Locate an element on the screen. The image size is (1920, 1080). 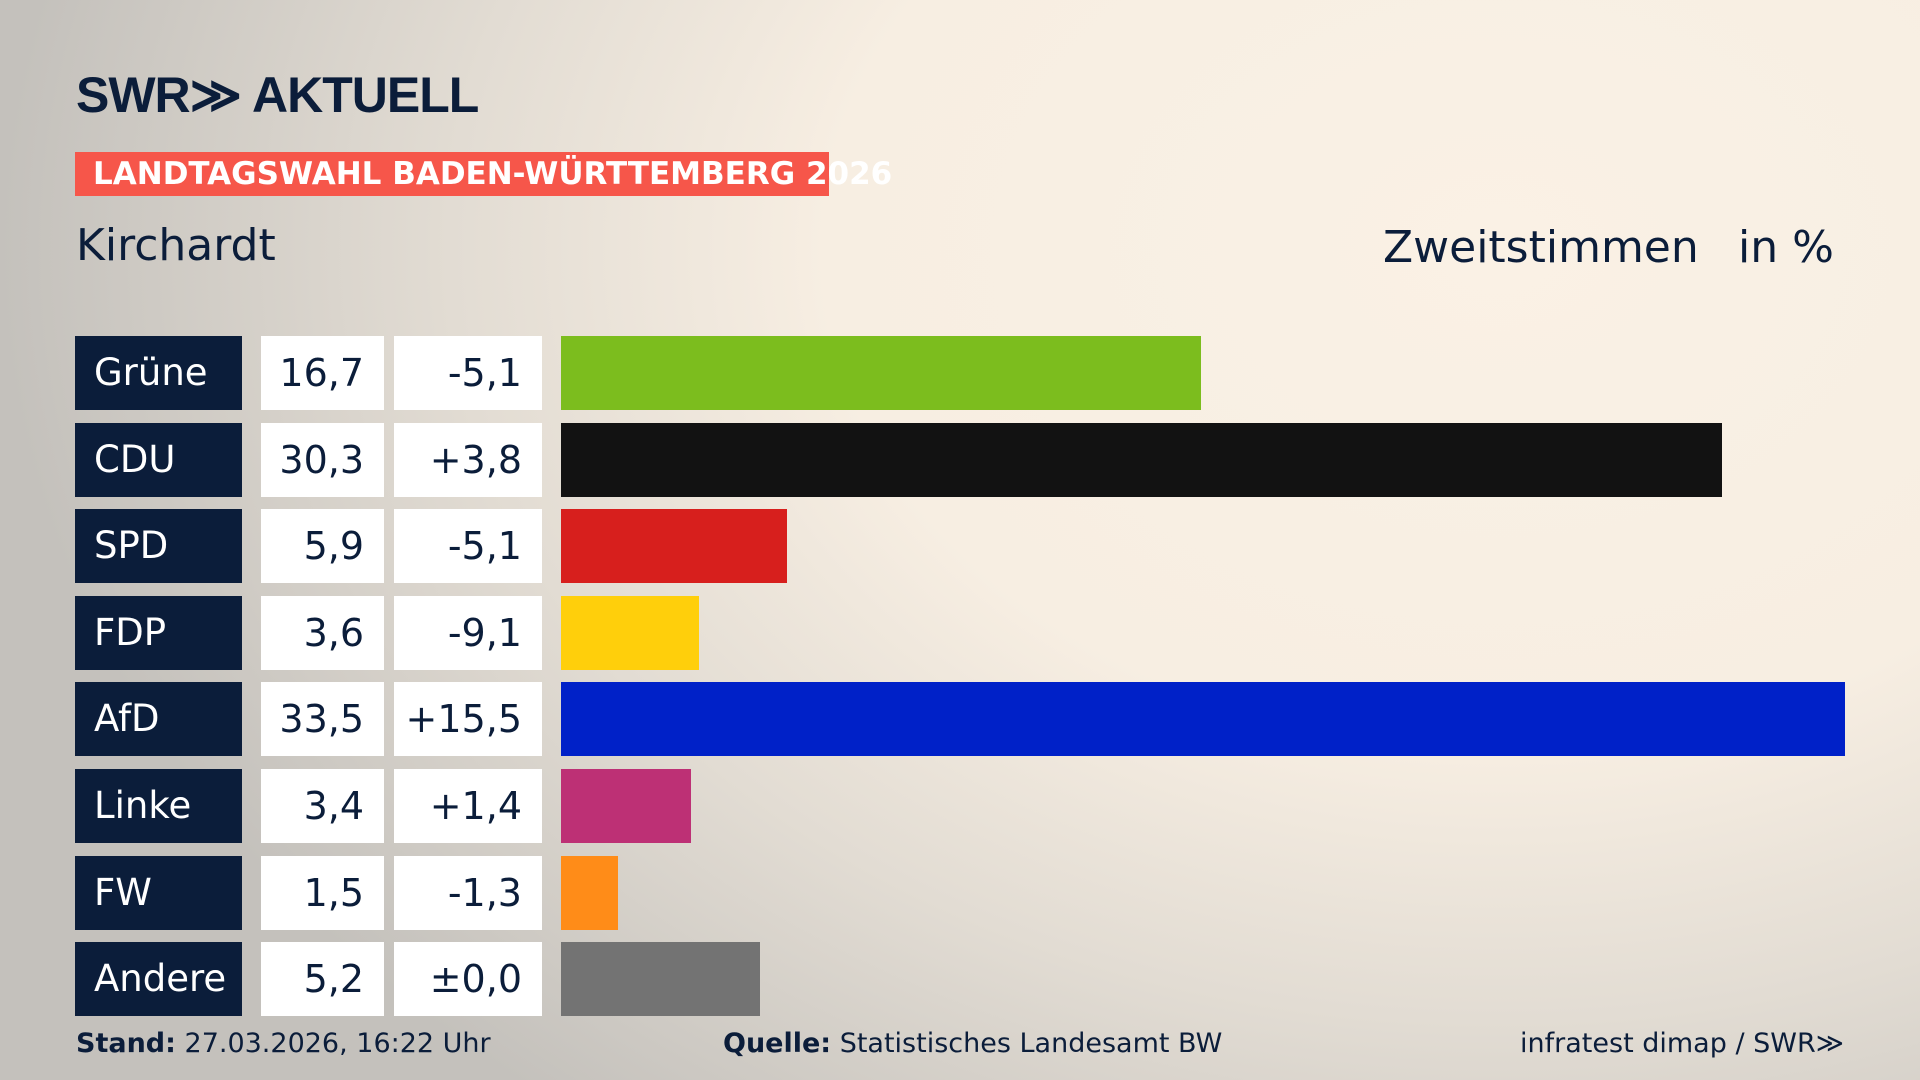
party-label: Grüne is located at coordinates (158, 373).